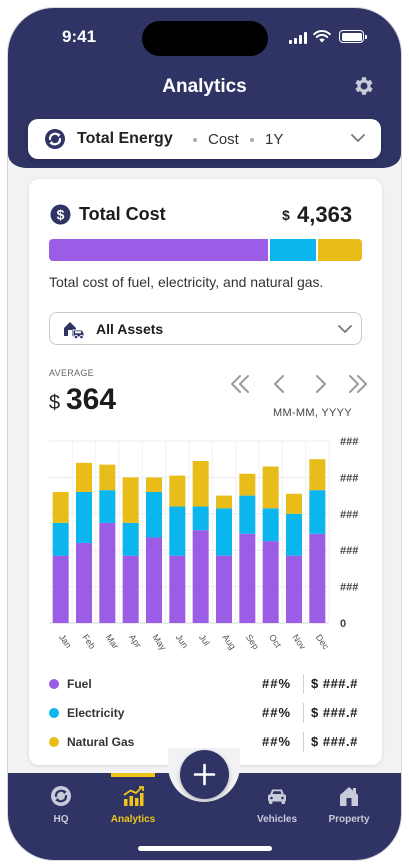 This screenshot has width=409, height=868. Describe the element at coordinates (343, 624) in the screenshot. I see `y-tick-label: 0` at that location.